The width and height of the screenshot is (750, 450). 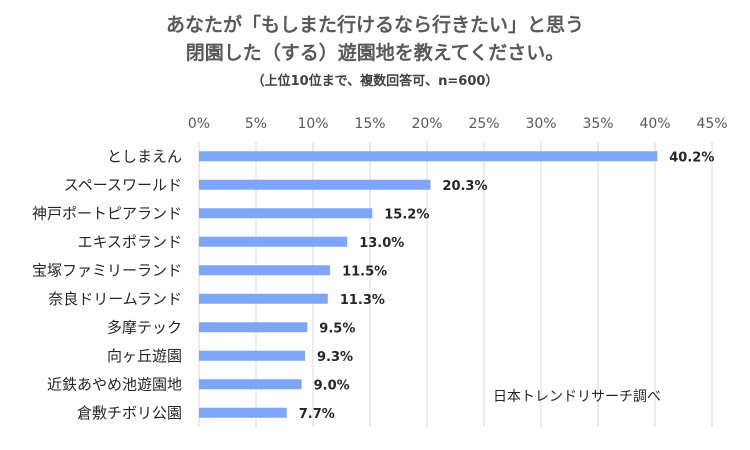 What do you see at coordinates (375, 81) in the screenshot?
I see `chart-subtitle: （上位10位まで、複数回答可、n=600）` at bounding box center [375, 81].